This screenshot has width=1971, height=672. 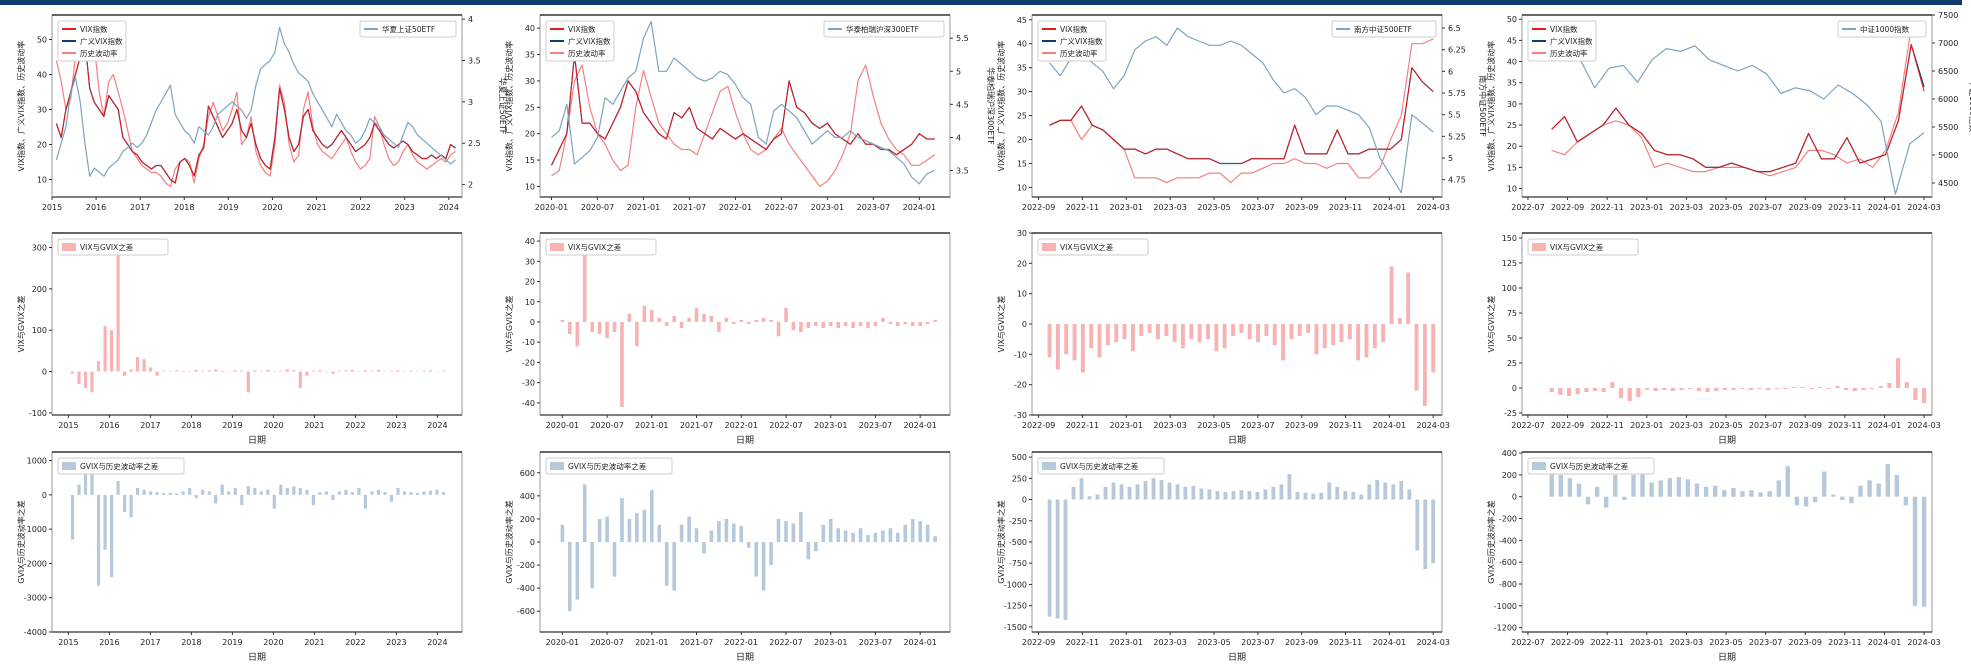 I want to click on x-tick-label: 2023-11, so click(x=1345, y=642).